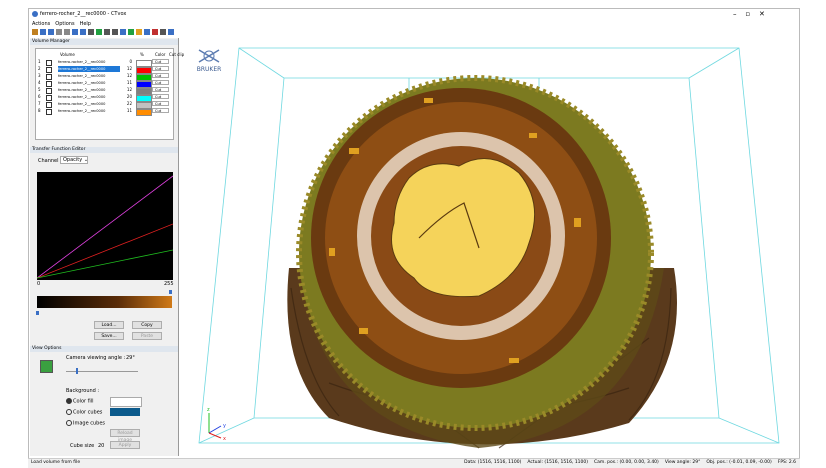 This screenshot has width=826, height=468. What do you see at coordinates (739, 462) in the screenshot?
I see `status-field: Obj. pos.: (-0.01, 0.09, -0.00)` at bounding box center [739, 462].